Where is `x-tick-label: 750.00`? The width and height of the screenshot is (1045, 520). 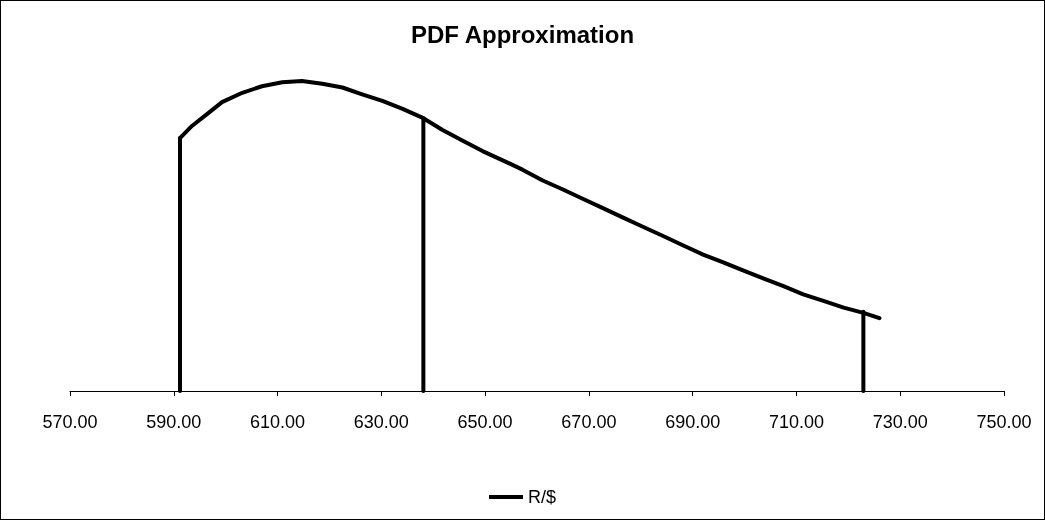 x-tick-label: 750.00 is located at coordinates (1004, 422).